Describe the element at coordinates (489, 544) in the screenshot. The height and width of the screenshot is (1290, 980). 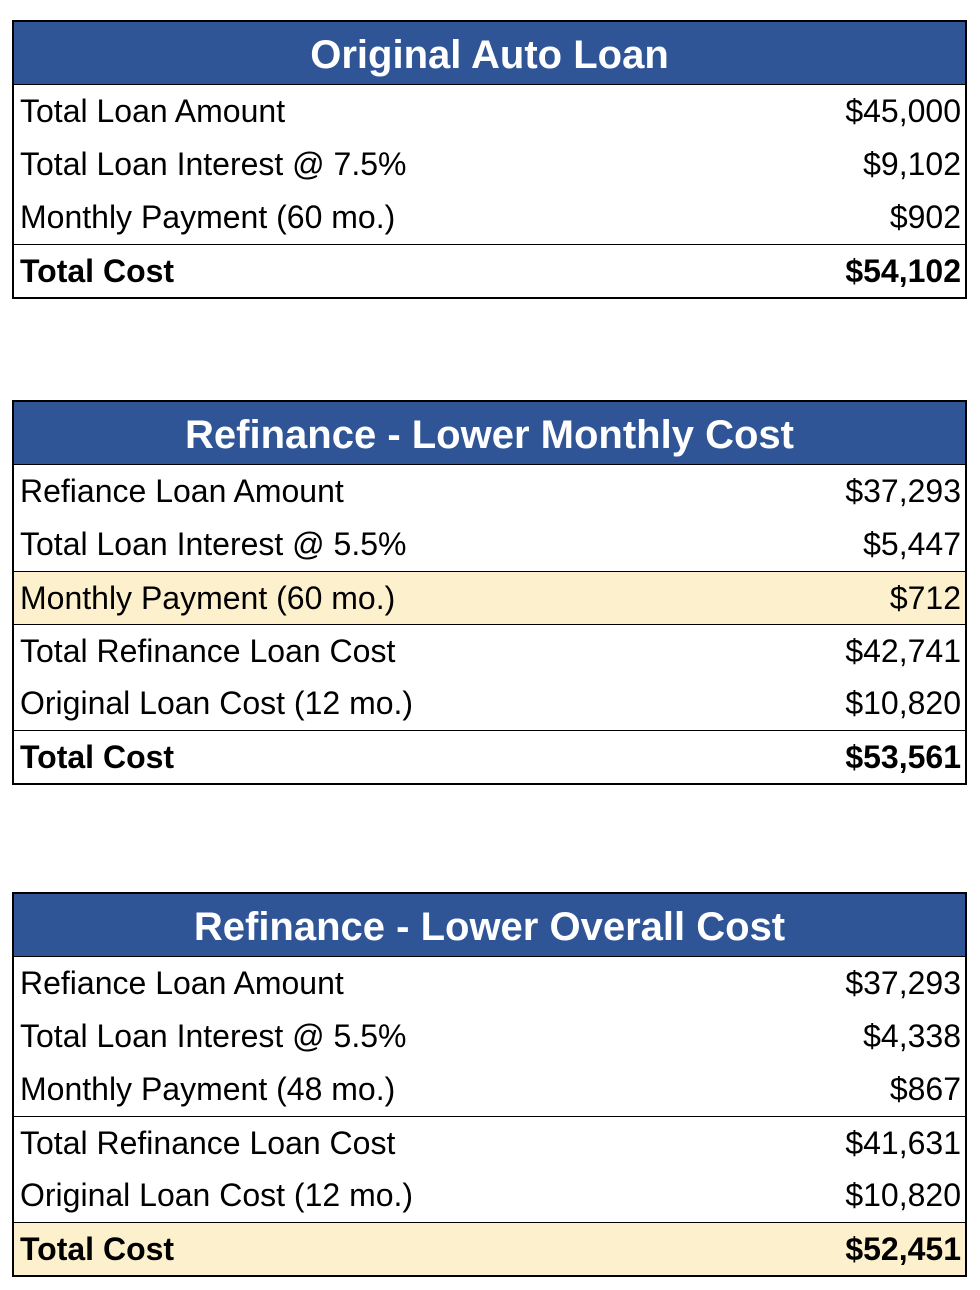
I see `table-row: Total Loan Interest @ 5.5% $5,447` at that location.